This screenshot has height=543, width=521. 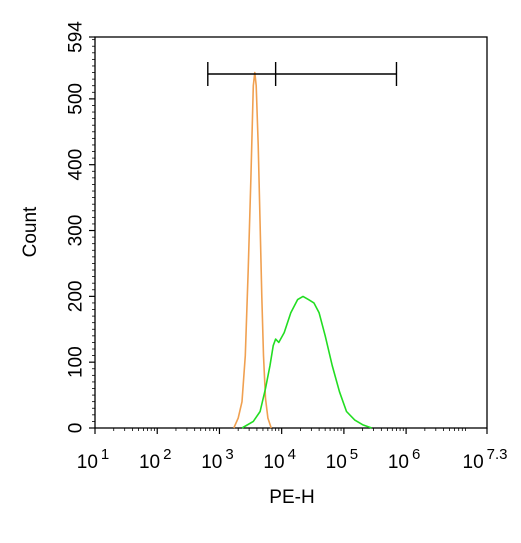 I want to click on y-tick-label: 300, so click(x=76, y=231).